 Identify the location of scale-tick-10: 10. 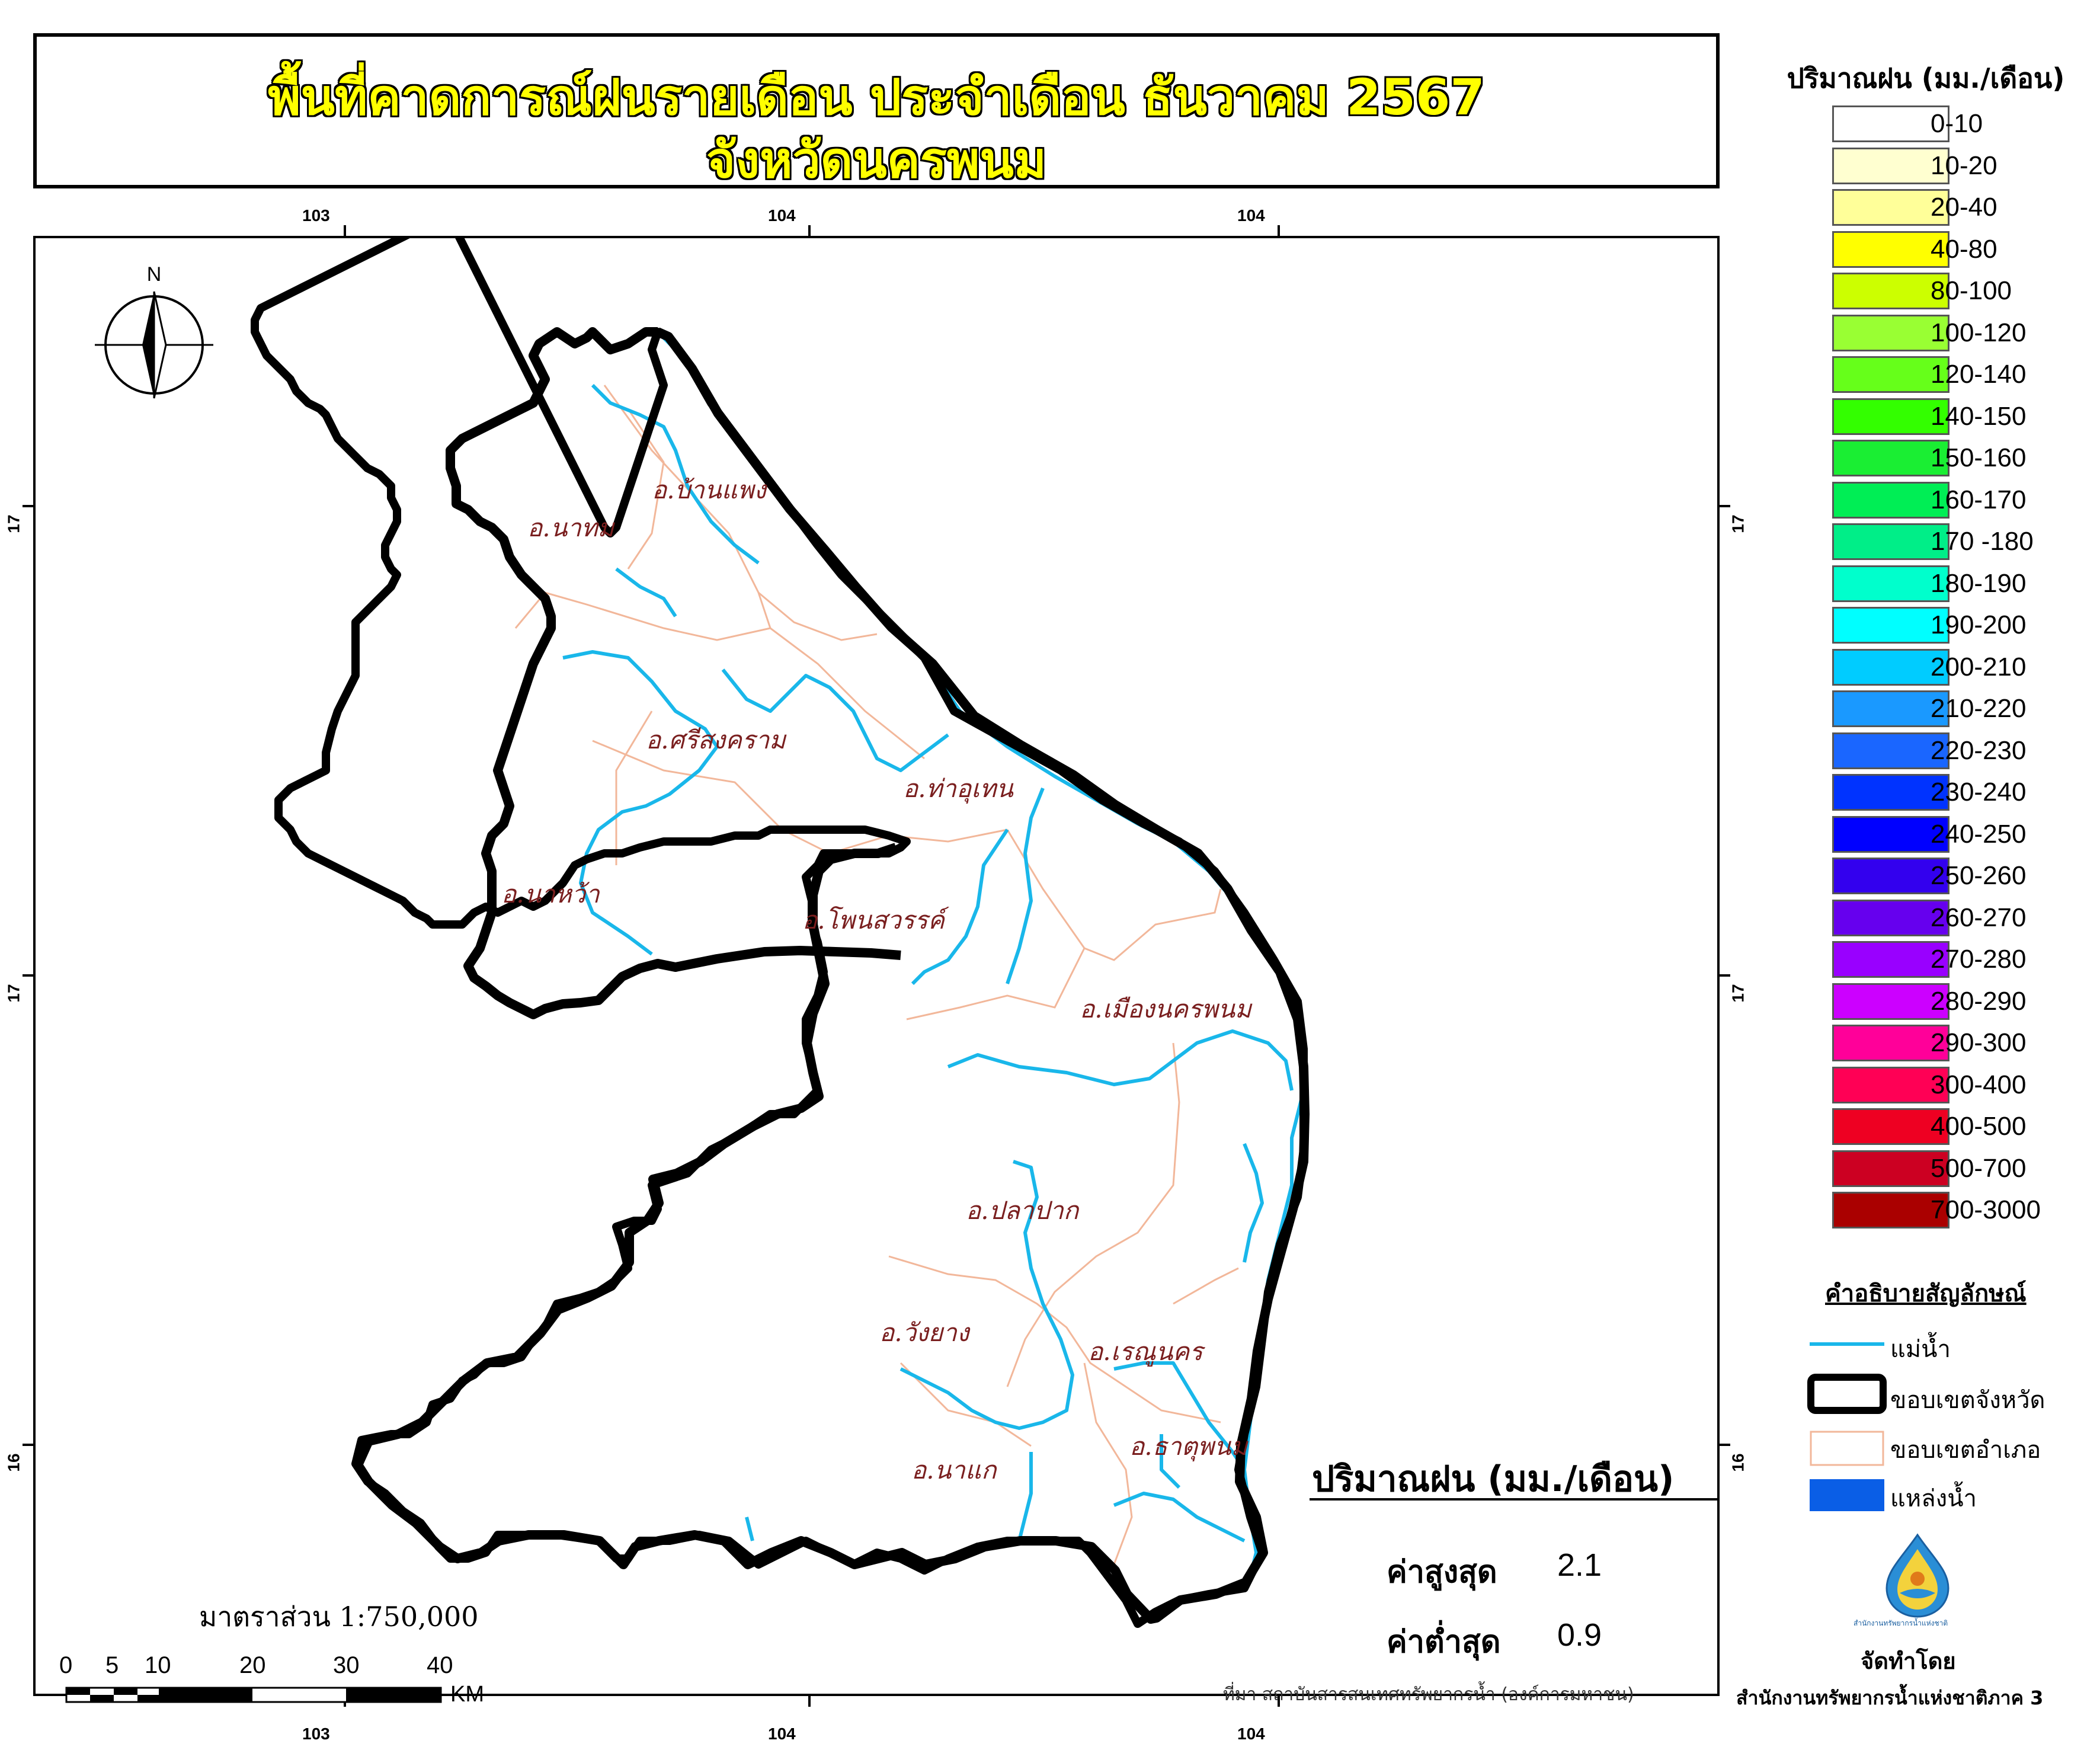
(158, 1665).